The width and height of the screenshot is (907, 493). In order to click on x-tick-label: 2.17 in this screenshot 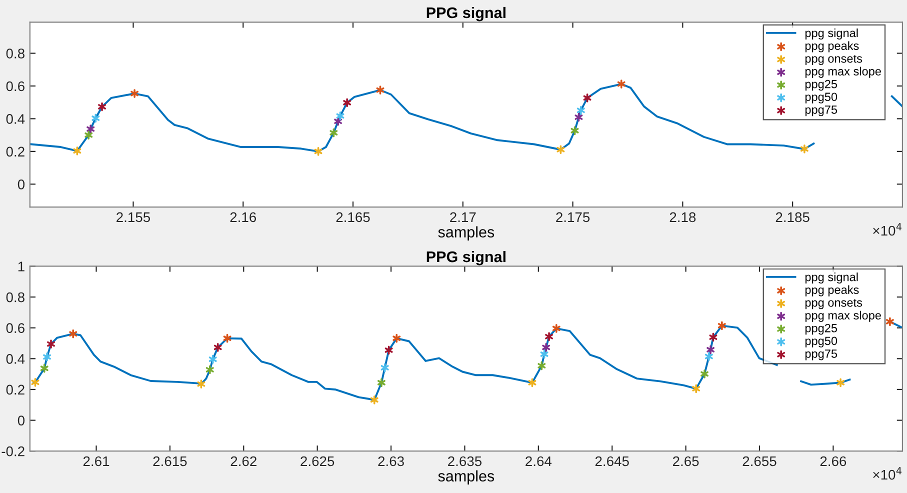, I will do `click(463, 217)`.